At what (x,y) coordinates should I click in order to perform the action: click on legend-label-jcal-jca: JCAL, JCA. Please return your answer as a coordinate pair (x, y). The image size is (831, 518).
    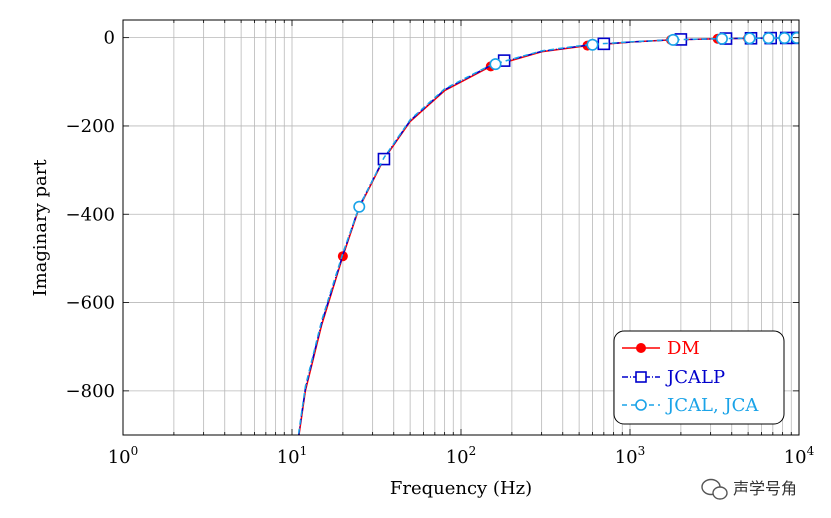
    Looking at the image, I should click on (712, 405).